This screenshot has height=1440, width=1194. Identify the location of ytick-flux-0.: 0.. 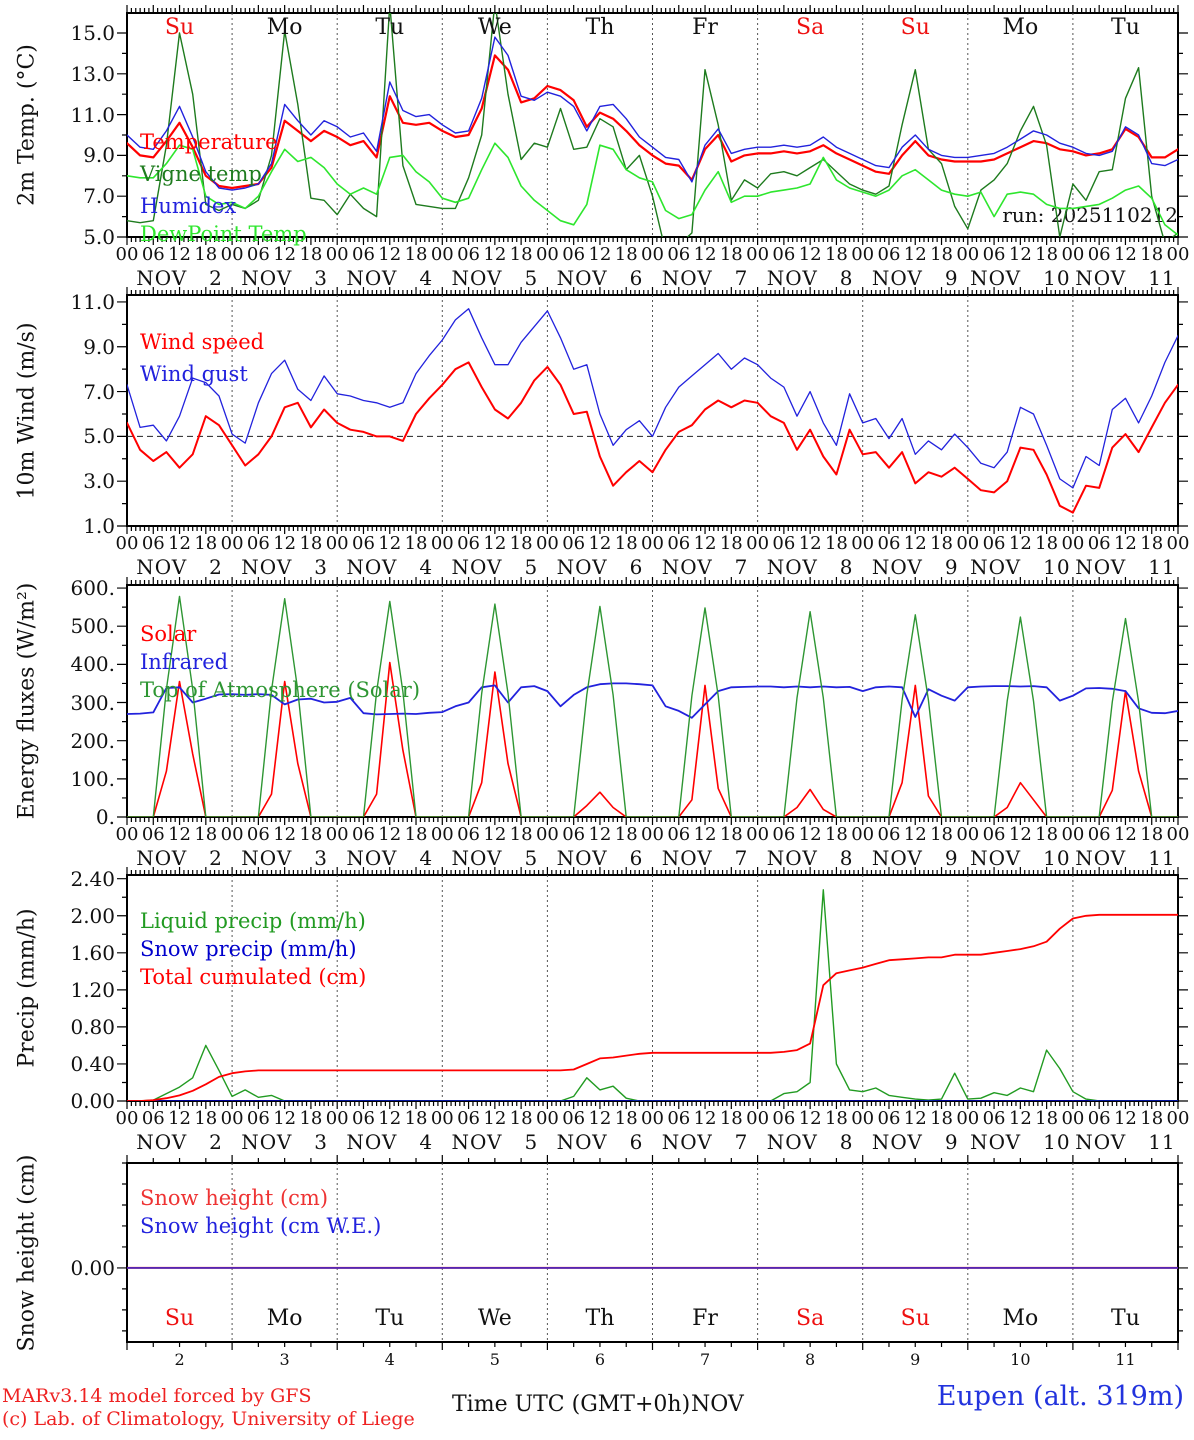
(105, 817).